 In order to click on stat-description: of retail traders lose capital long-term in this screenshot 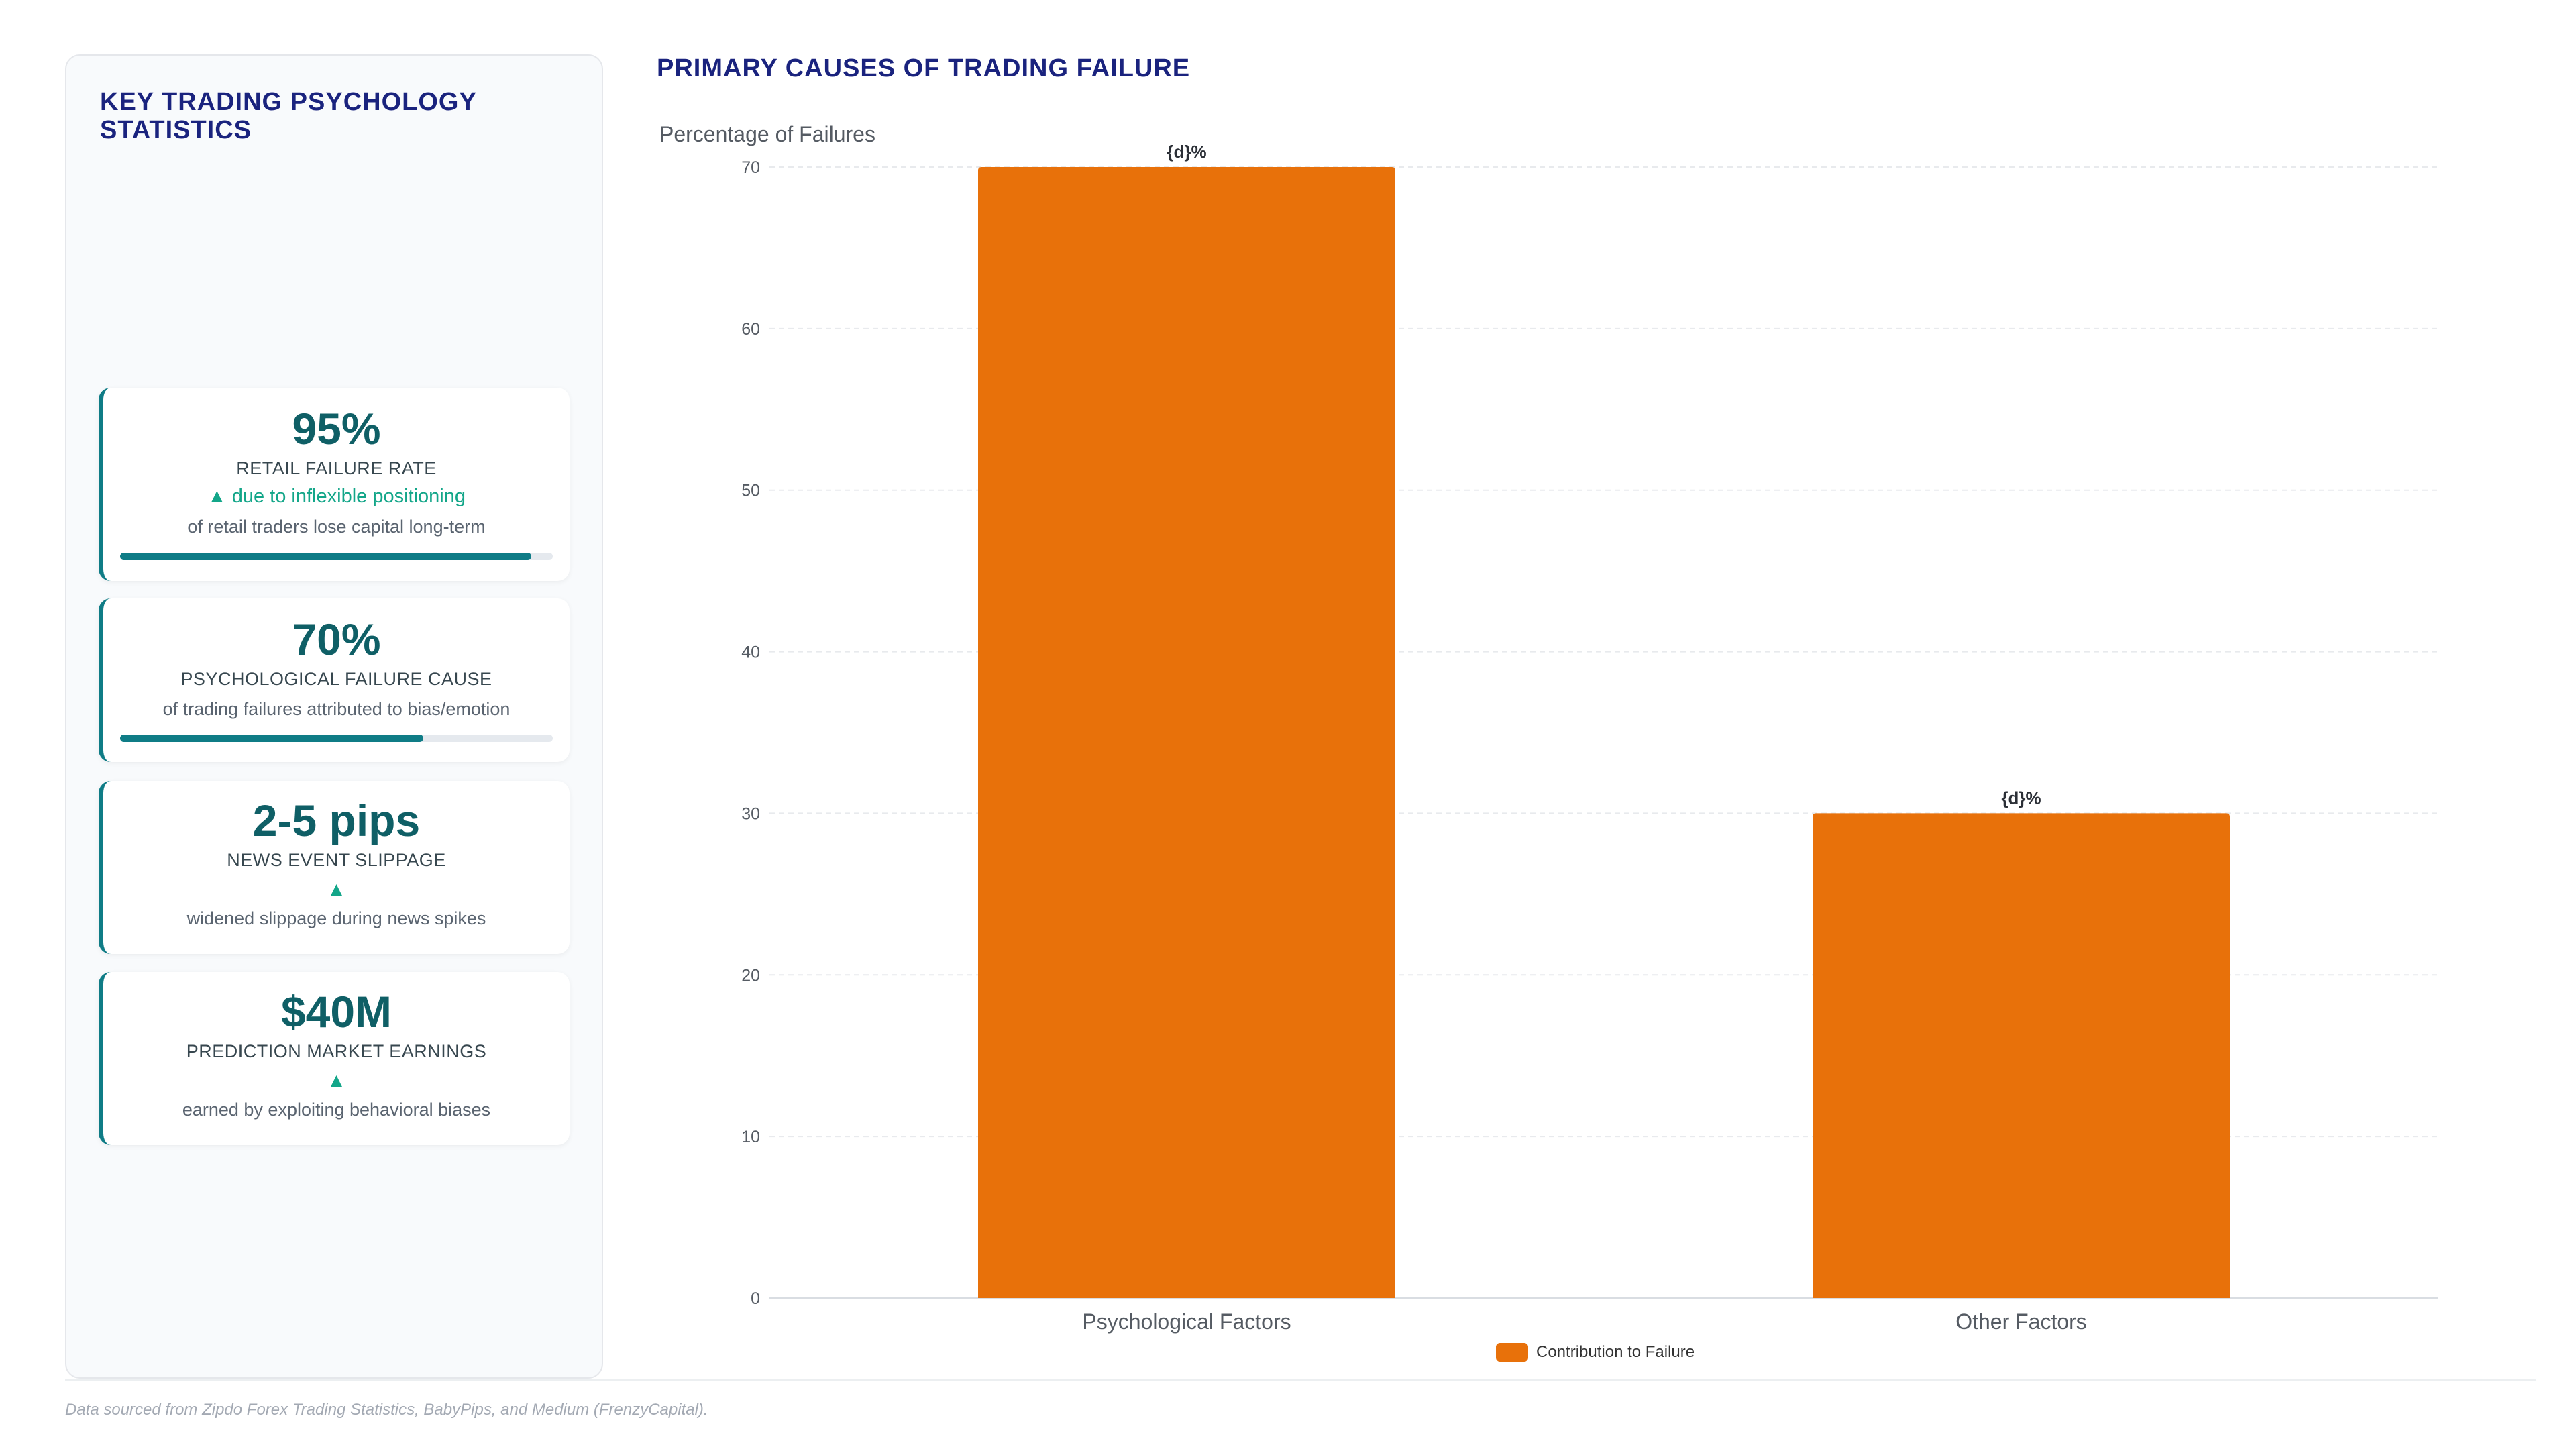, I will do `click(336, 527)`.